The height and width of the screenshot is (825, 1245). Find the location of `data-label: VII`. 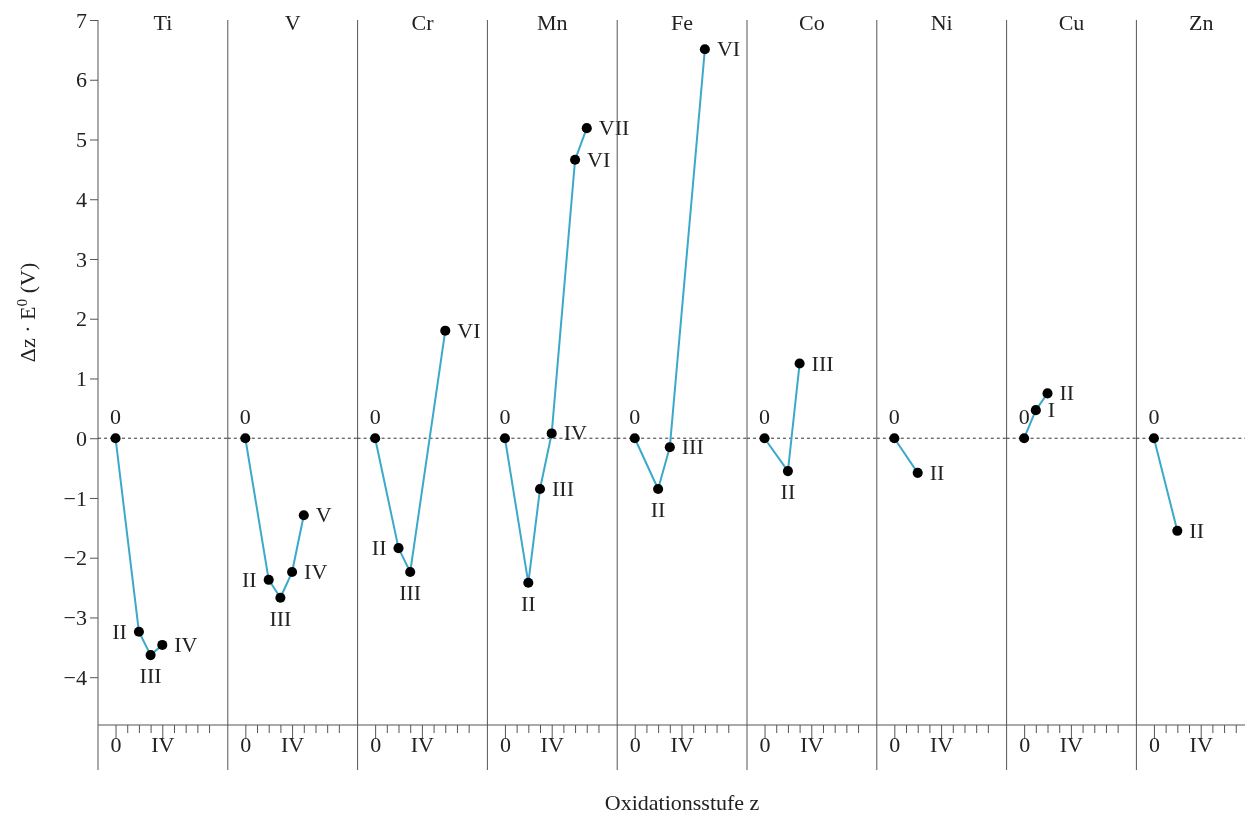

data-label: VII is located at coordinates (614, 128).